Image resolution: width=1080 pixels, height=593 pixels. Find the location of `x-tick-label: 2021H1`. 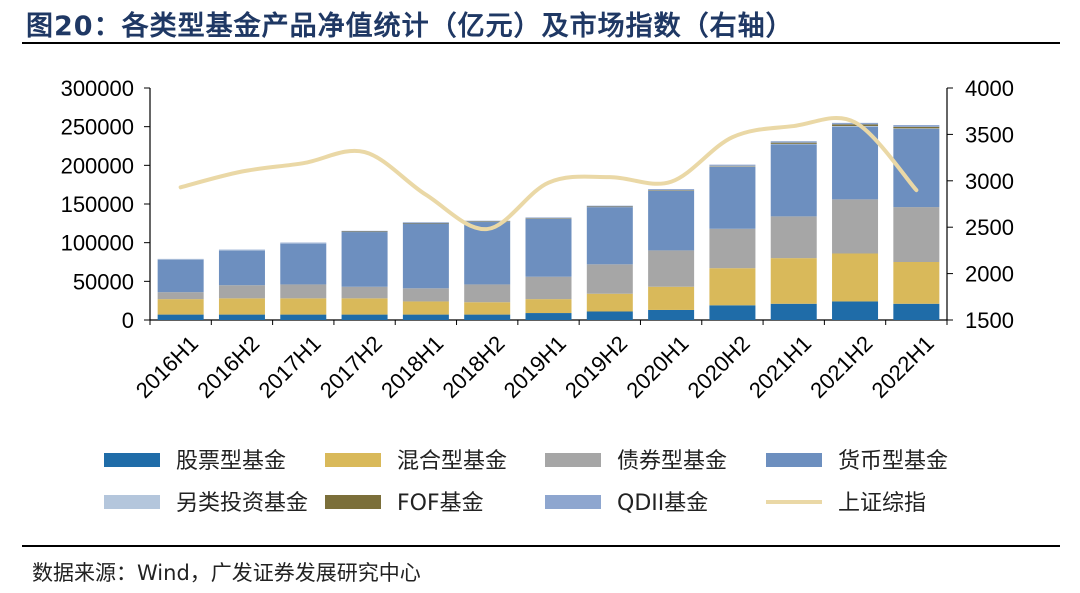

x-tick-label: 2021H1 is located at coordinates (780, 367).